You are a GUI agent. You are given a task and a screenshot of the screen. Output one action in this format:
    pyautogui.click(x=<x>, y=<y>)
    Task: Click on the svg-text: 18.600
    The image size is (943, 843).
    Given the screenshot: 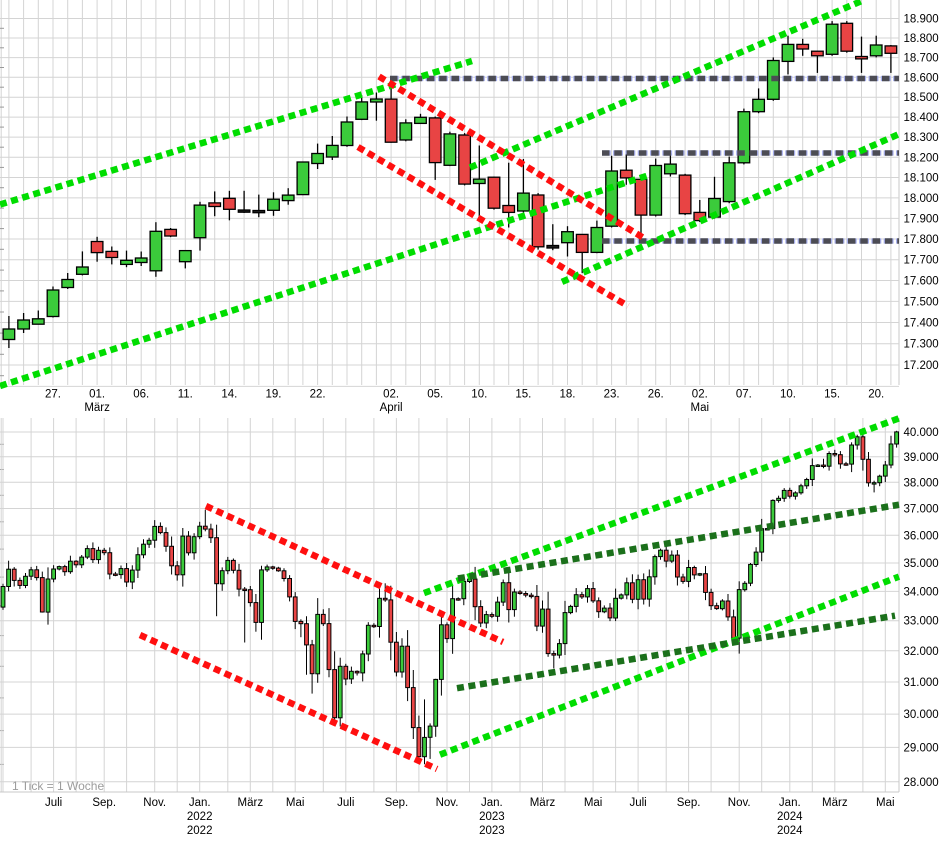 What is the action you would take?
    pyautogui.click(x=921, y=78)
    